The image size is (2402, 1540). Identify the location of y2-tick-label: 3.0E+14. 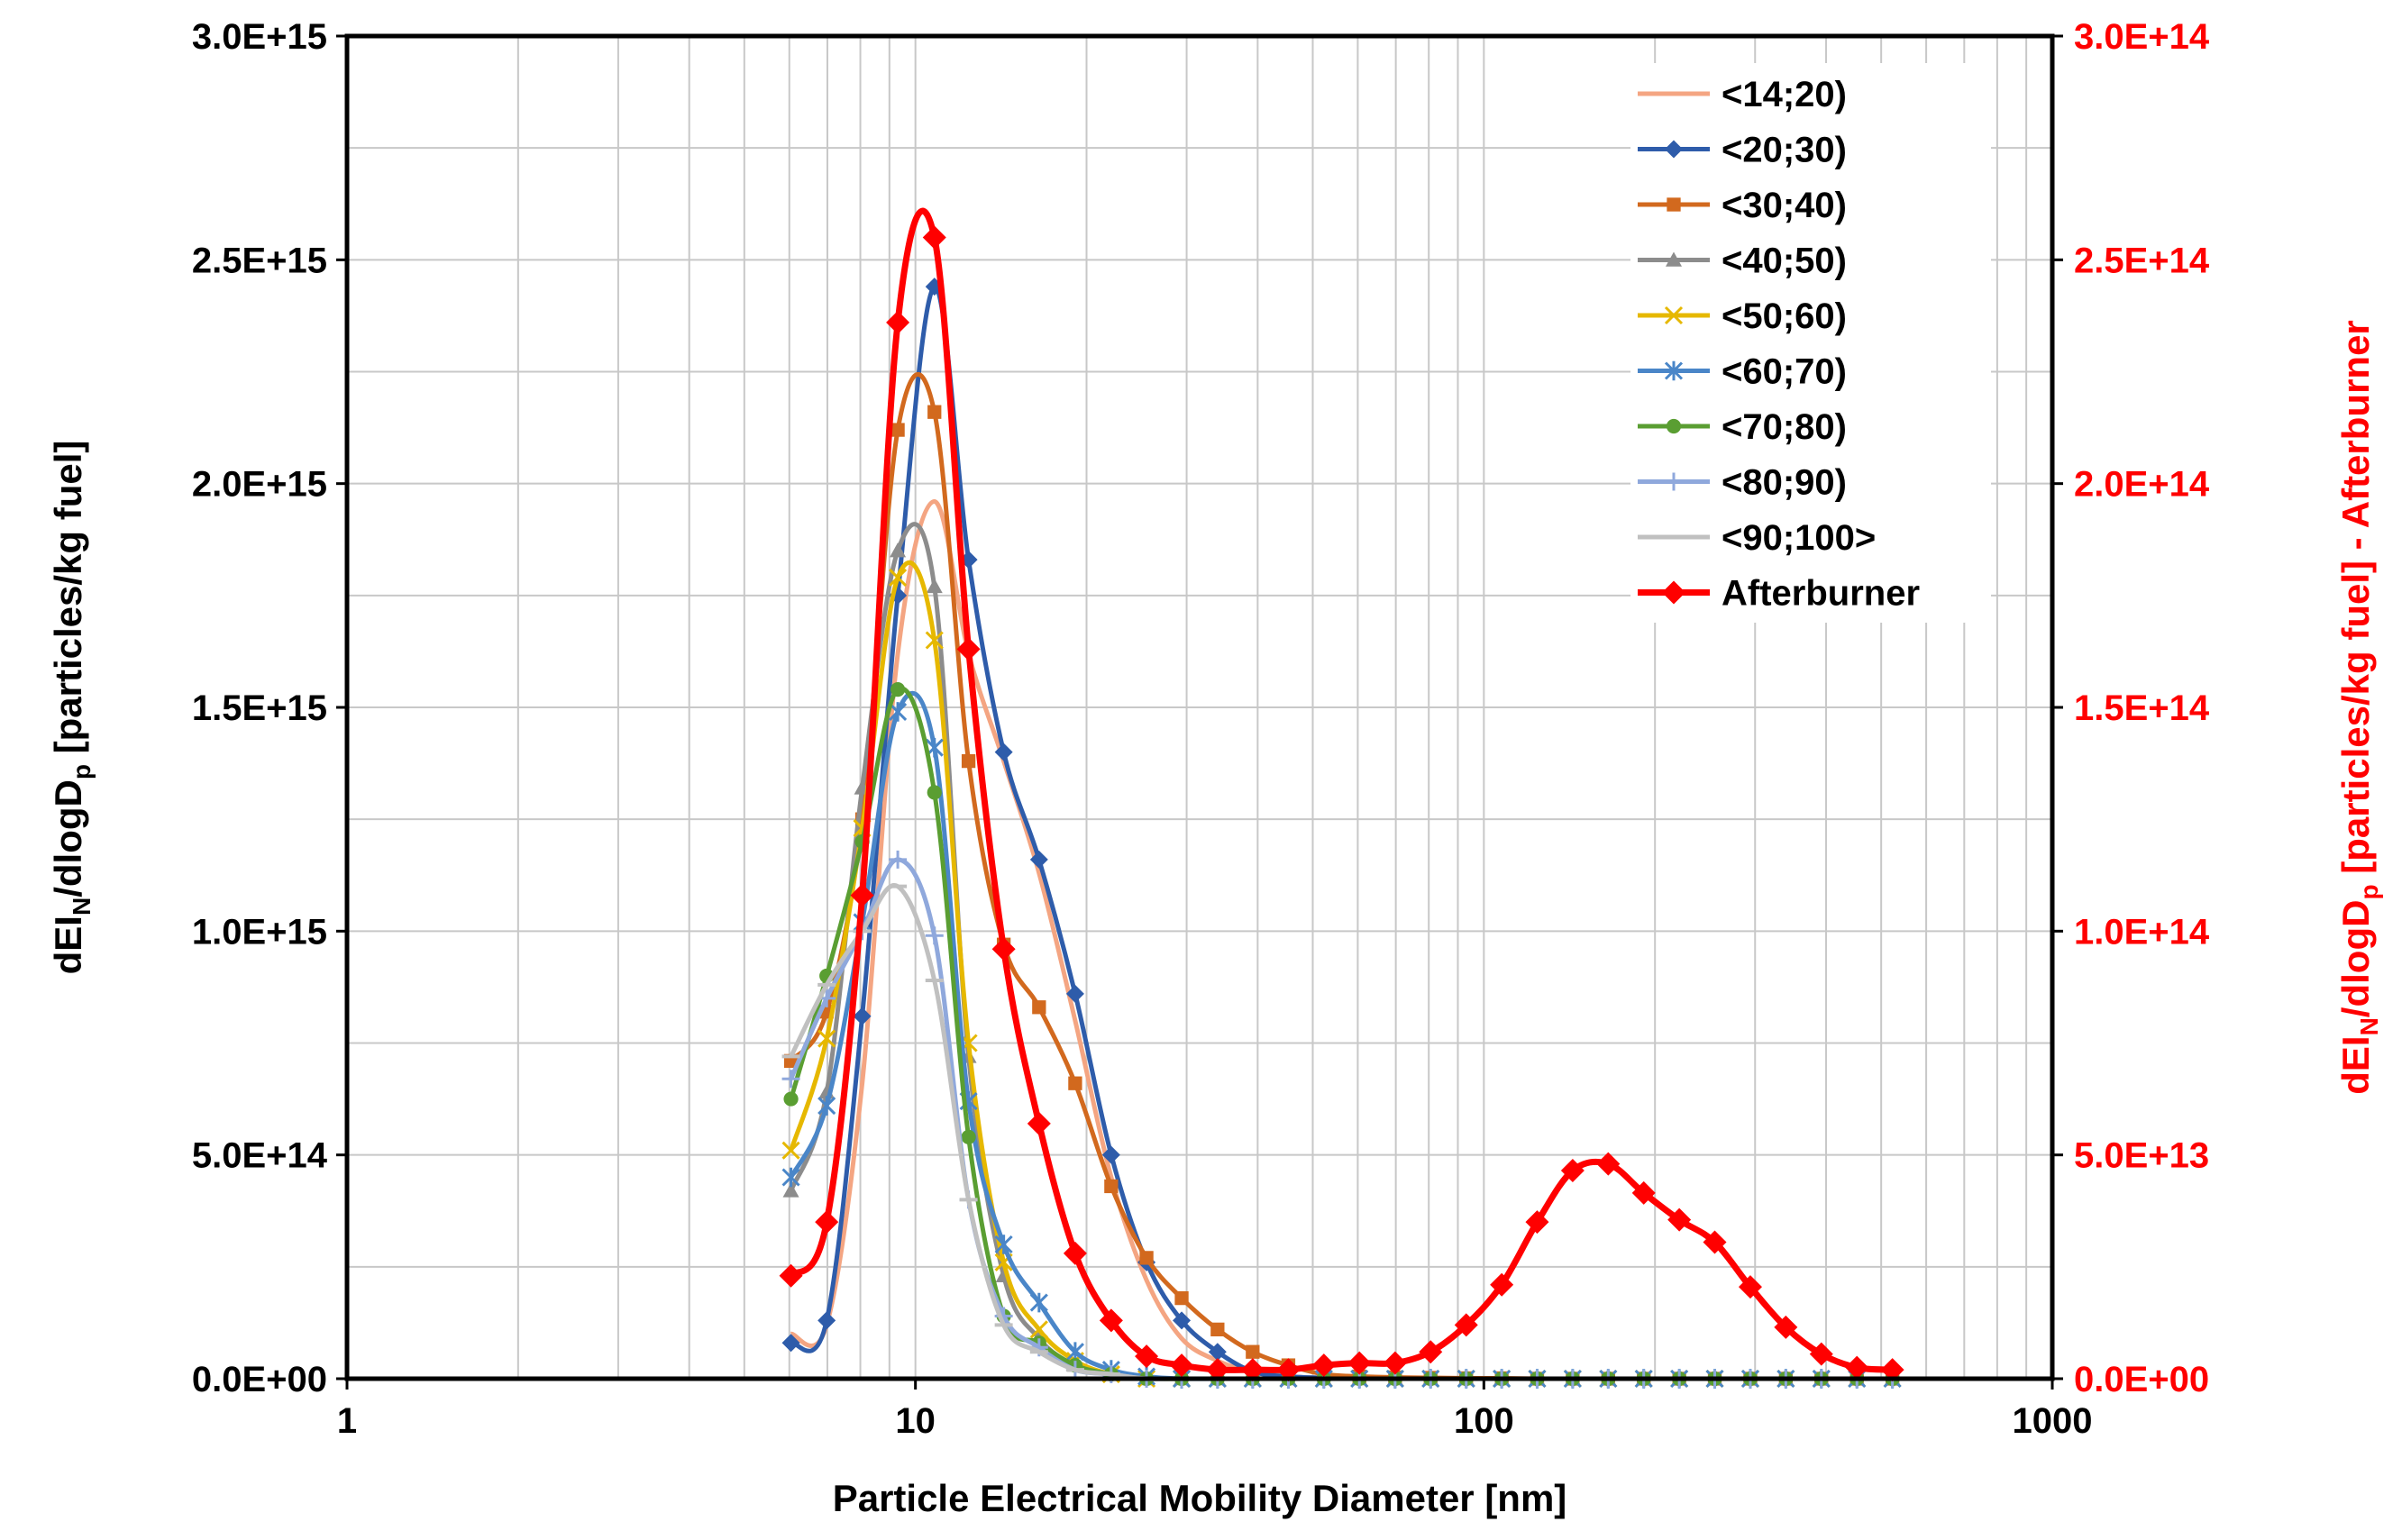
(2142, 37).